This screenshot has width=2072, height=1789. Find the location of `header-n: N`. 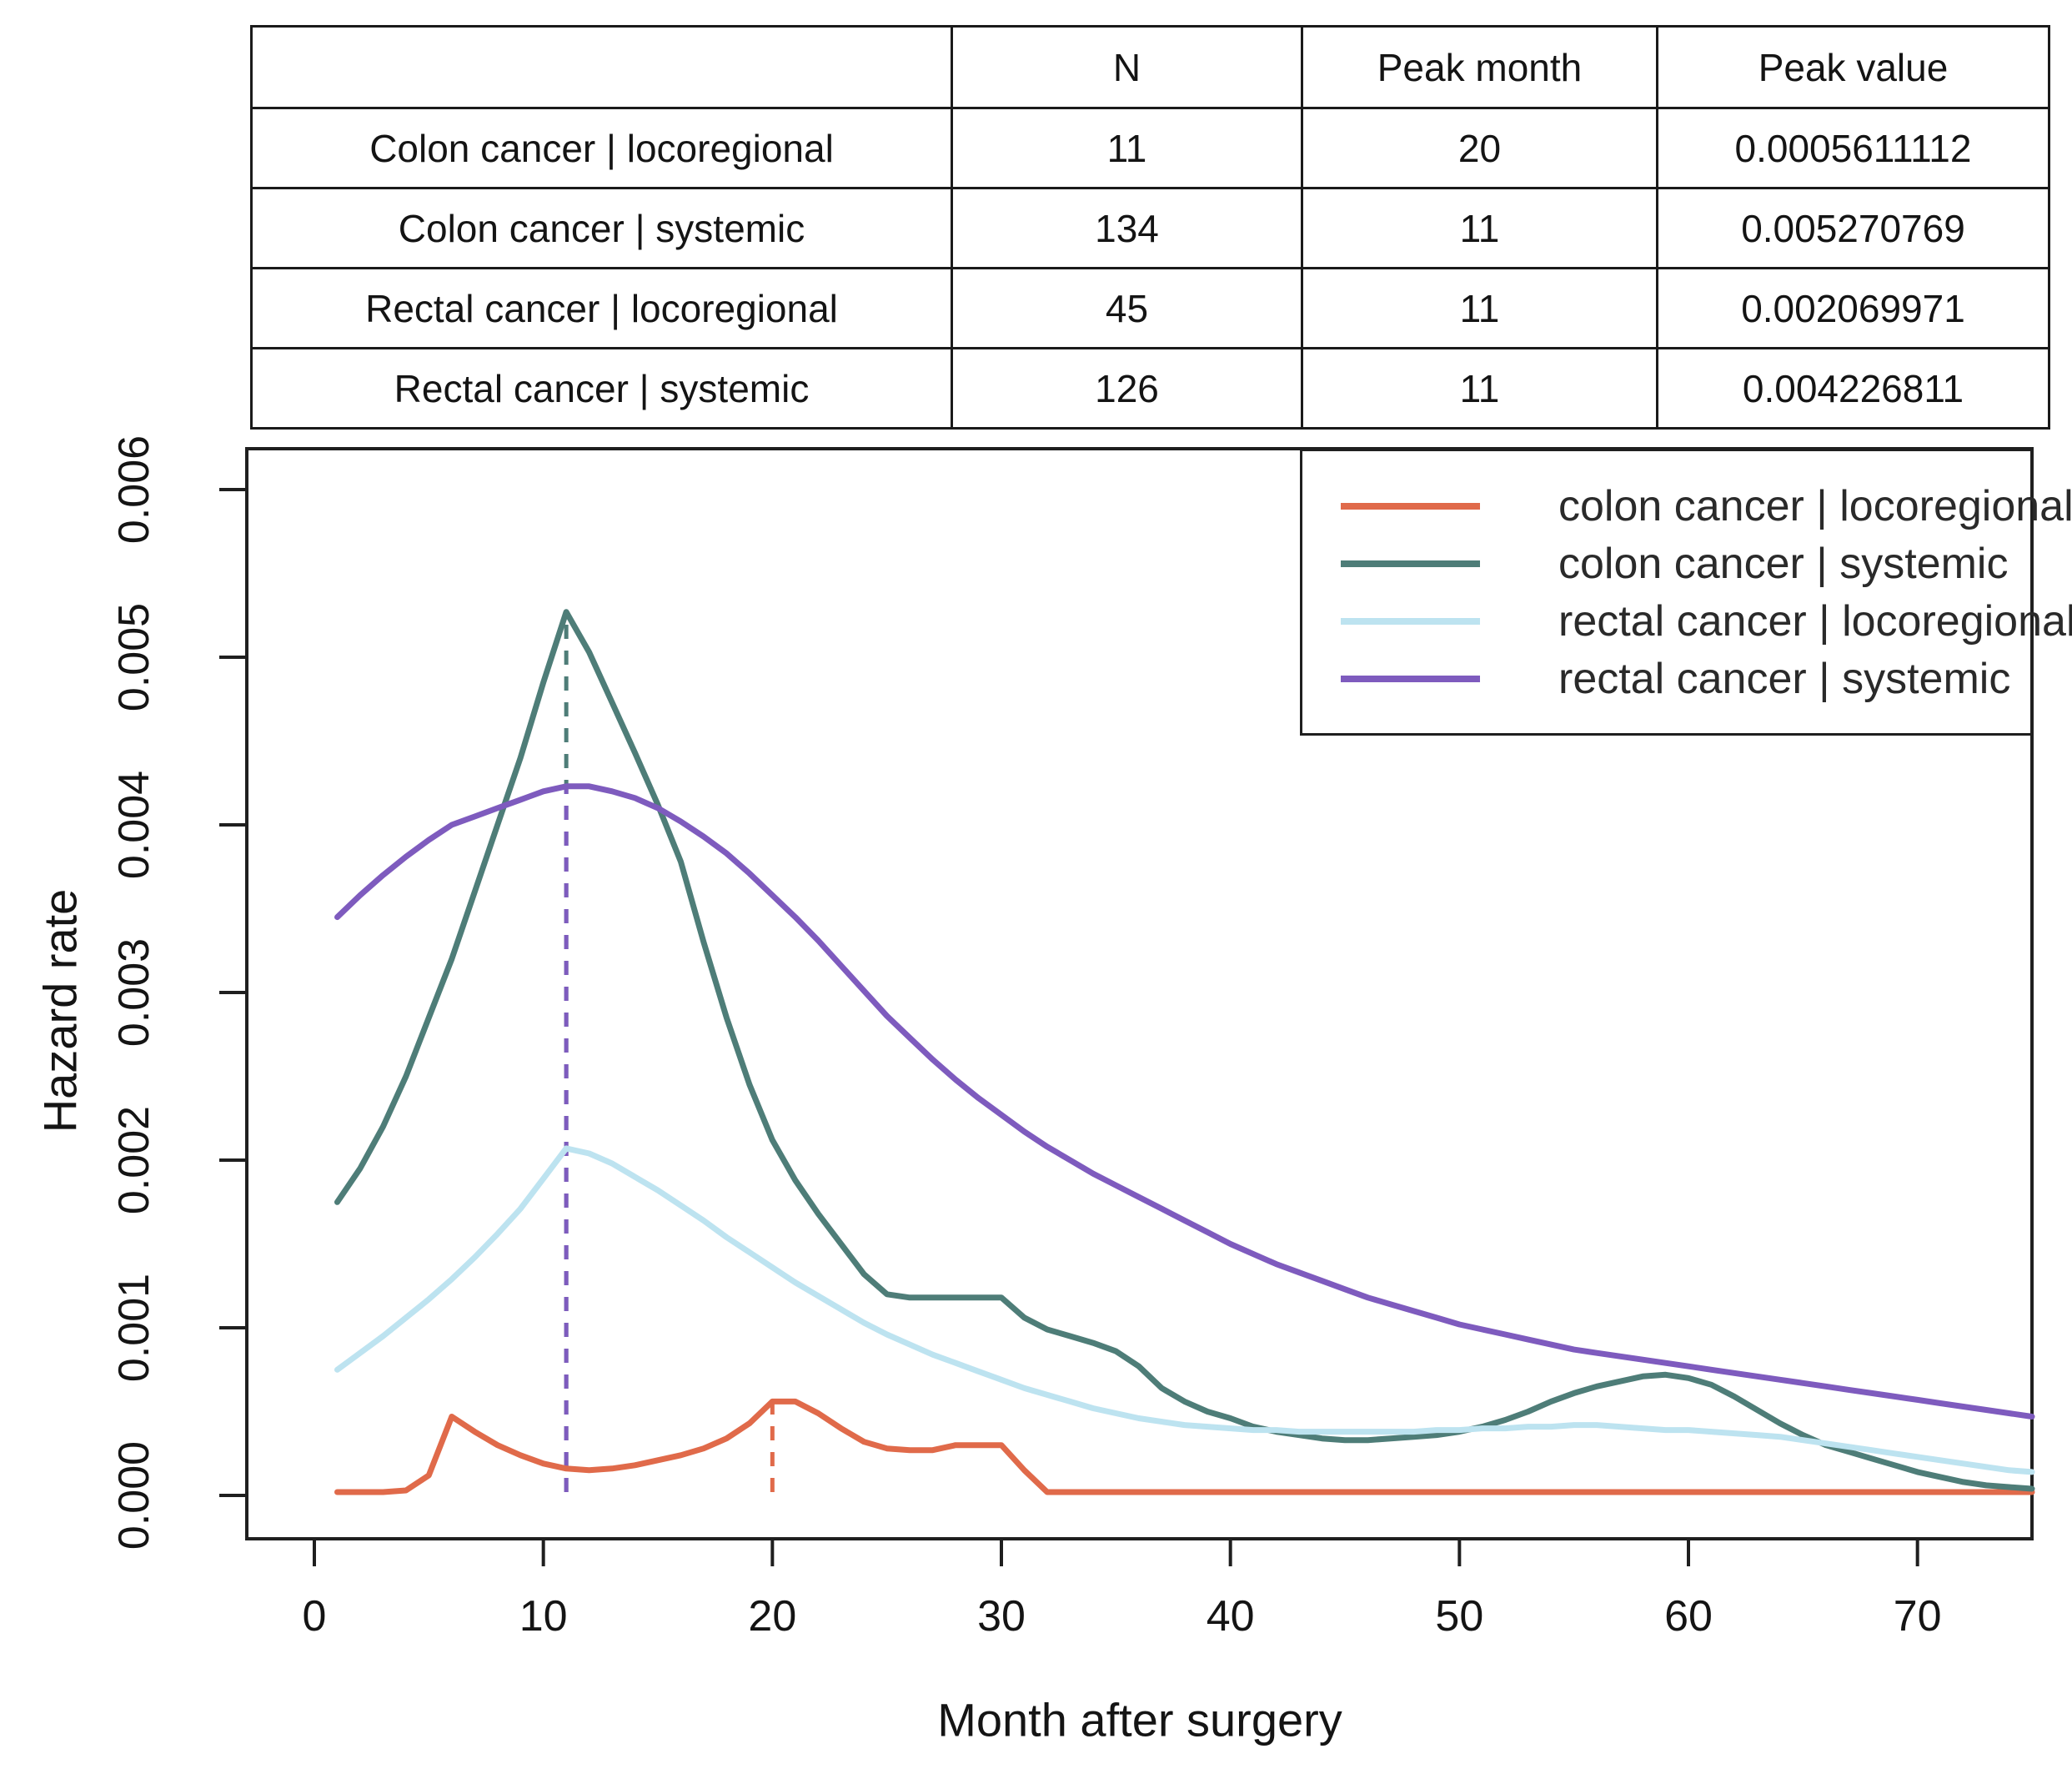

header-n: N is located at coordinates (1127, 67).